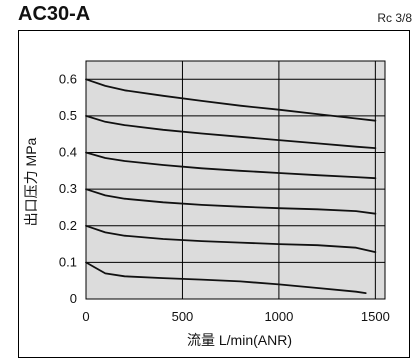 This screenshot has width=420, height=360. What do you see at coordinates (235, 316) in the screenshot?
I see `x-axis-ticks: 0 500 1000 1500` at bounding box center [235, 316].